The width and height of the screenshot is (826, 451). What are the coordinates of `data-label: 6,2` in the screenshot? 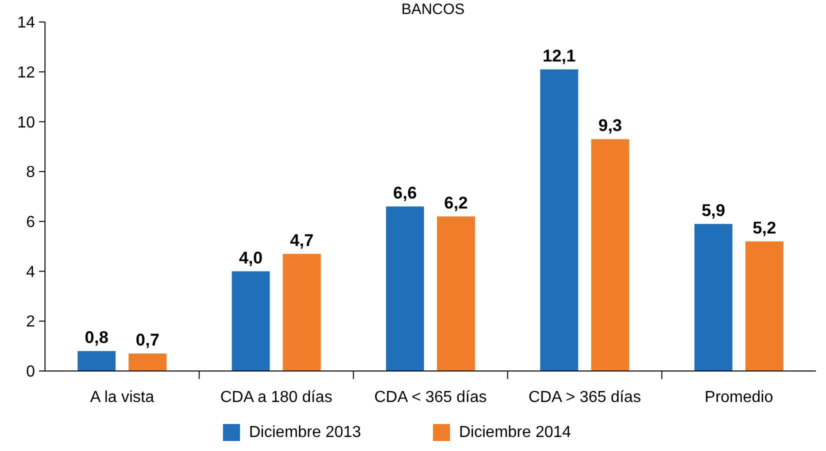 It's located at (456, 202).